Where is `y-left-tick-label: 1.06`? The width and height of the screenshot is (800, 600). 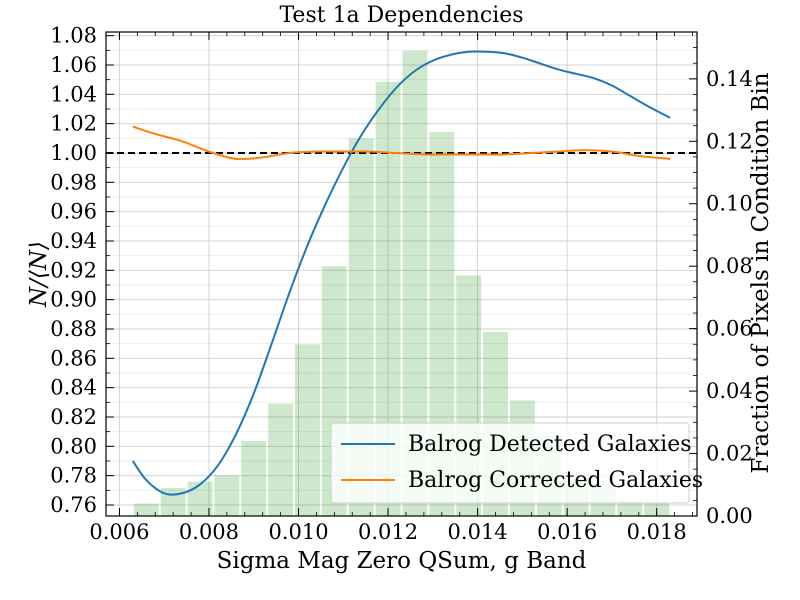 y-left-tick-label: 1.06 is located at coordinates (73, 65).